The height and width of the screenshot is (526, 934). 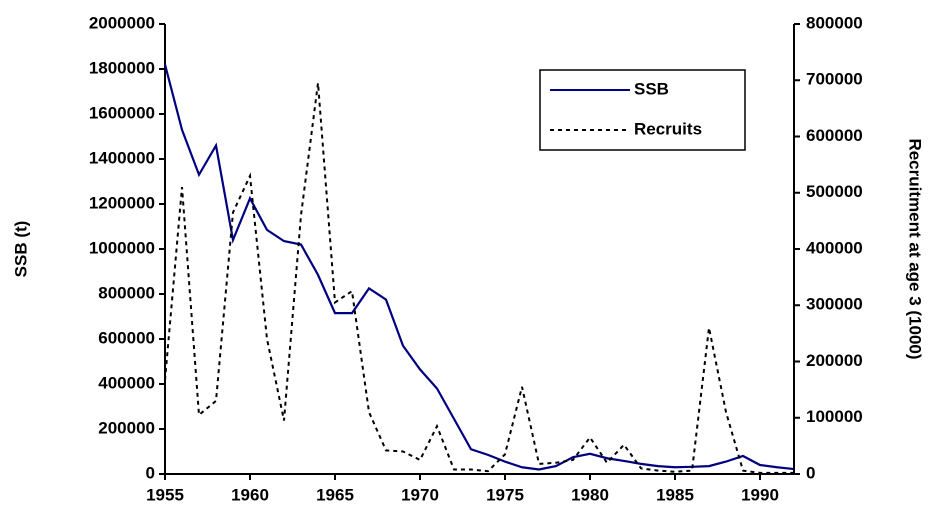 I want to click on y-tick-label: 800000, so click(x=126, y=292).